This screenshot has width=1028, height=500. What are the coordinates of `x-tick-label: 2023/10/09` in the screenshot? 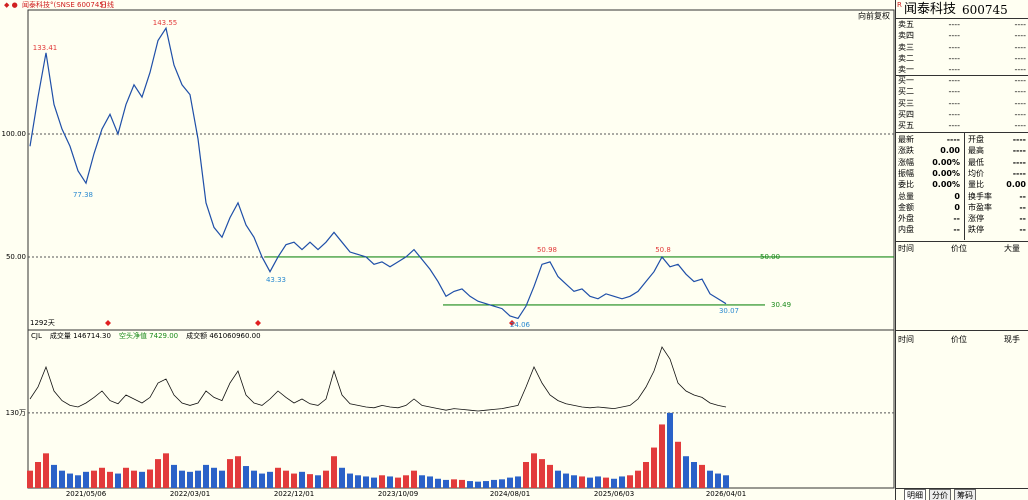 It's located at (398, 494).